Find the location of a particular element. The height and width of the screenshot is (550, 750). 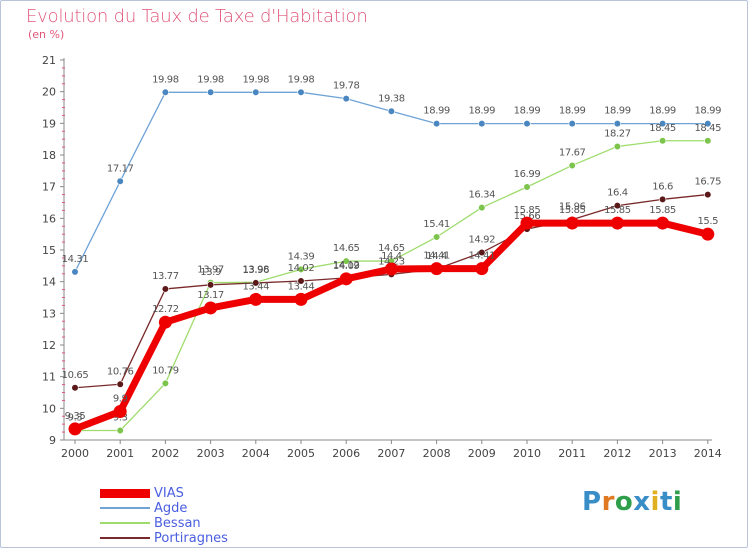

x-tick-label: 2002 is located at coordinates (165, 453).